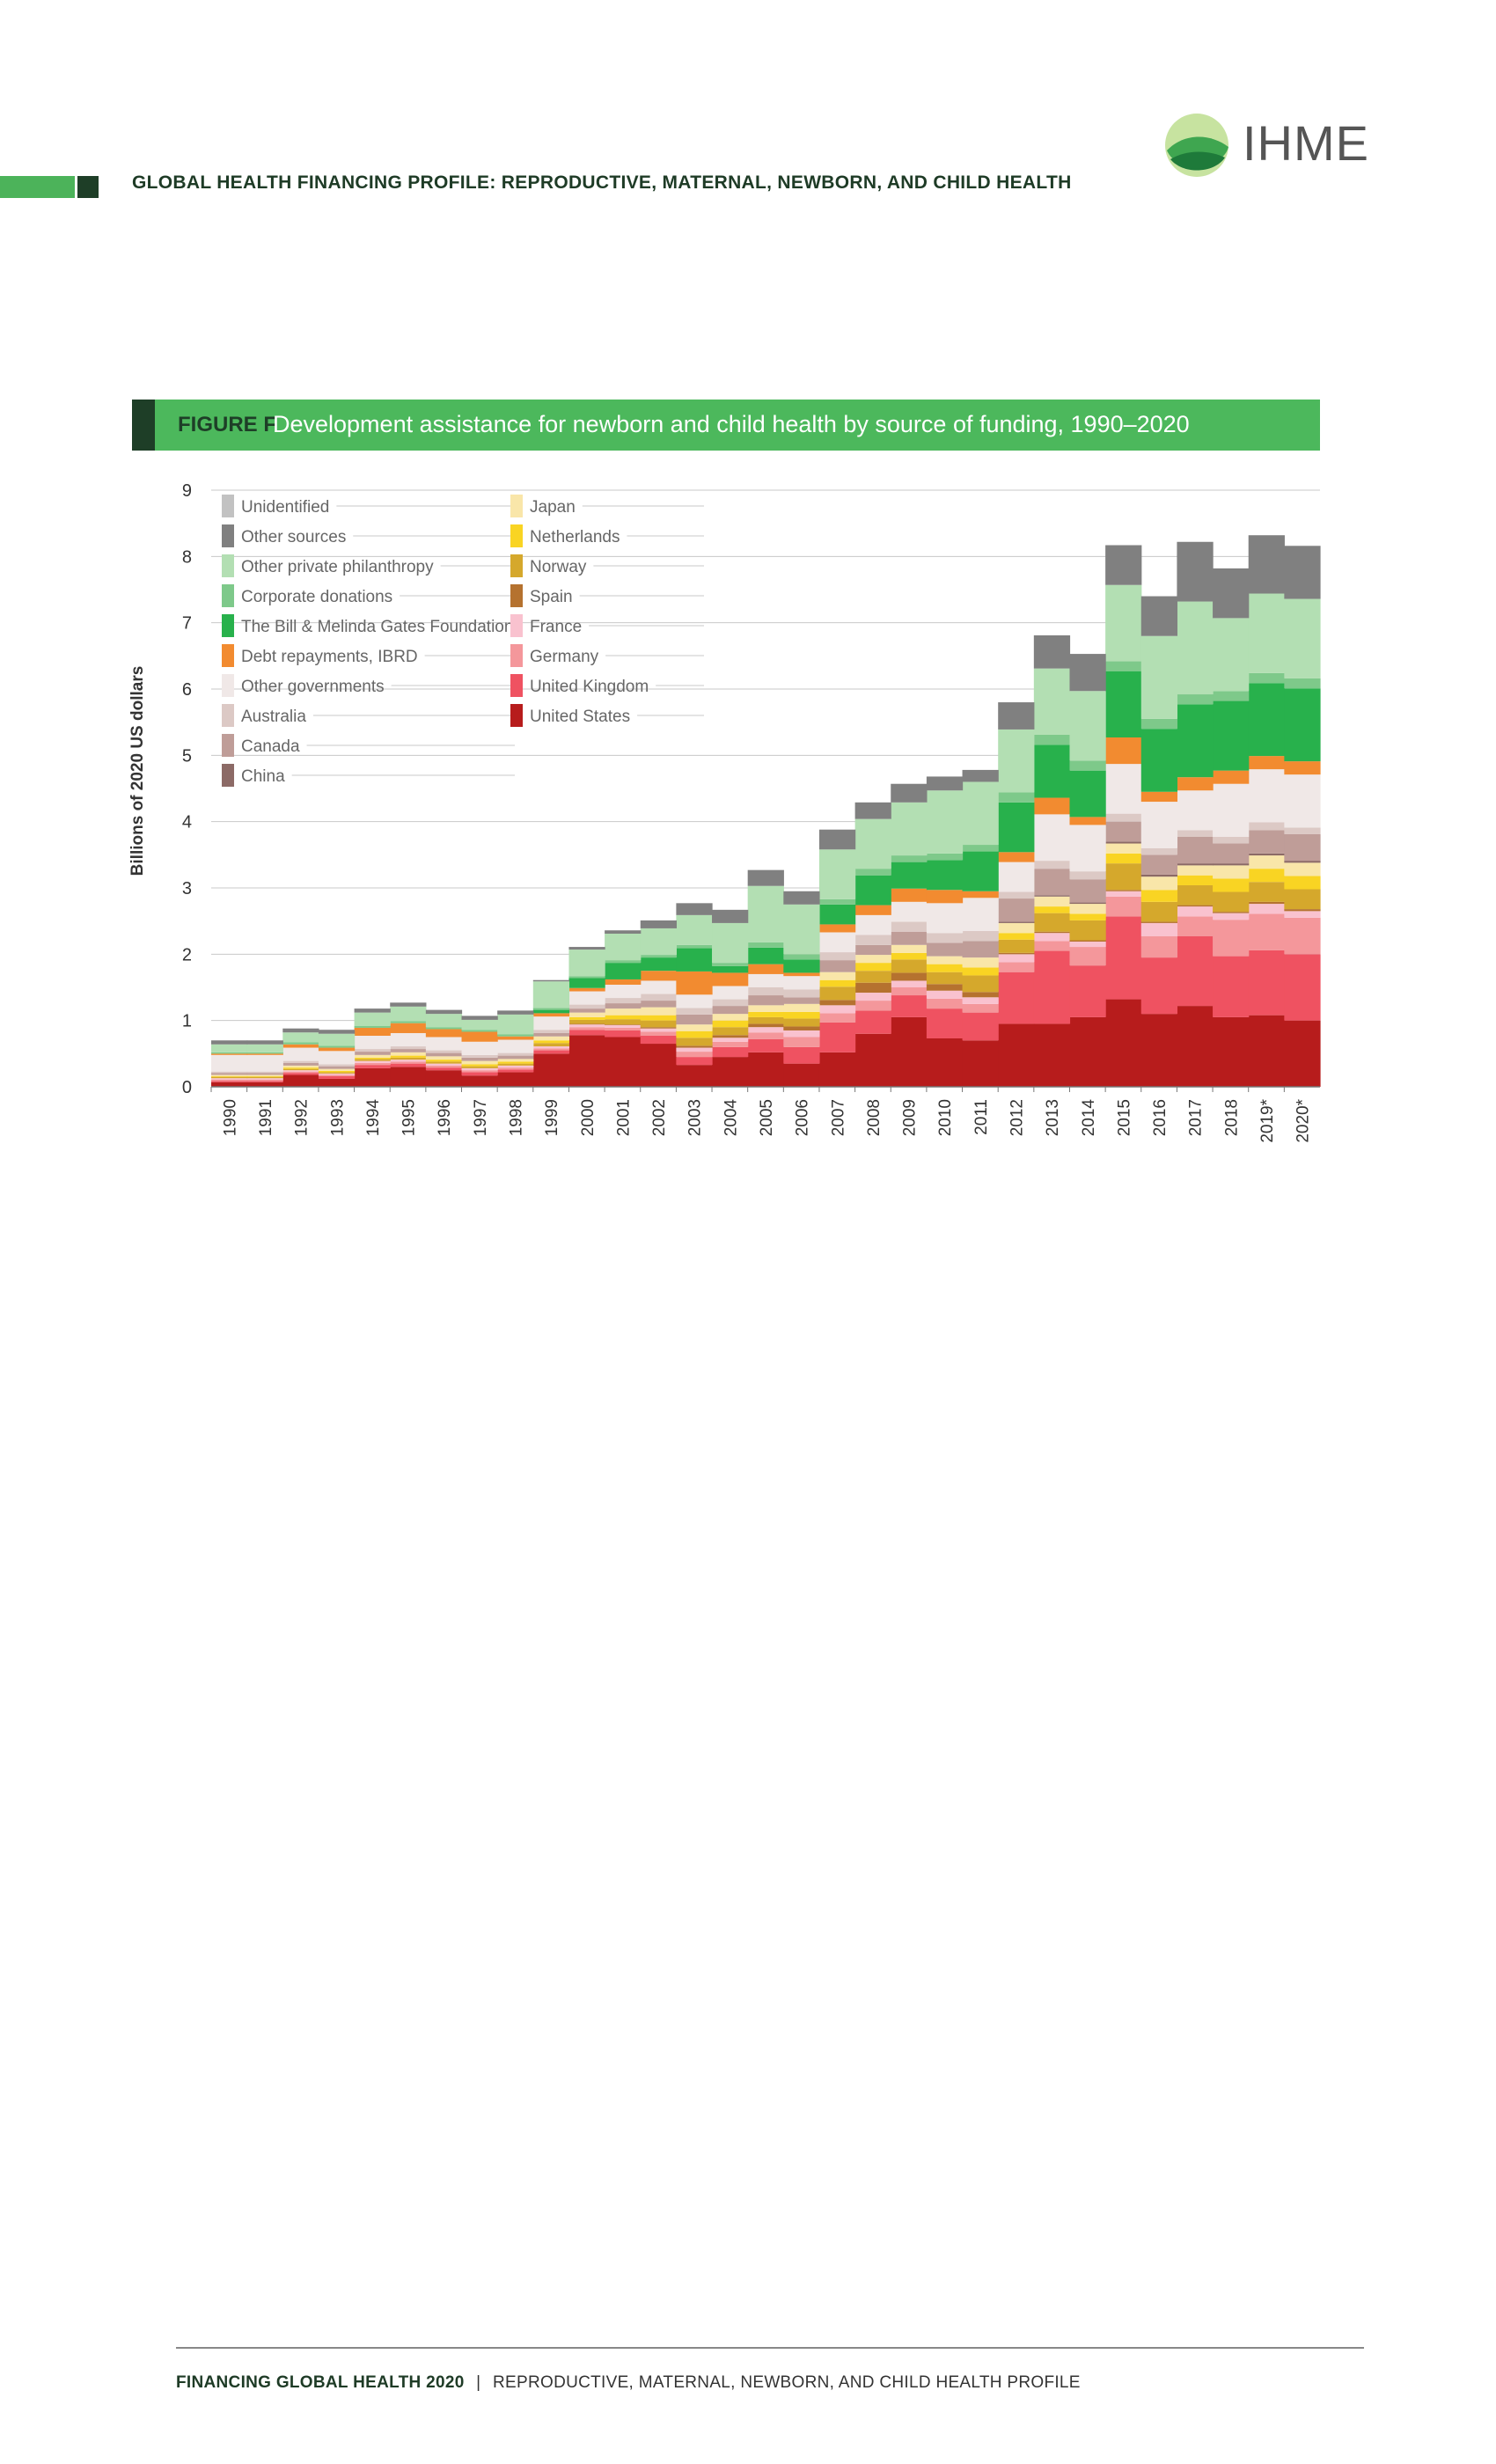 Image resolution: width=1496 pixels, height=2464 pixels. I want to click on legend-label: Other governments, so click(313, 687).